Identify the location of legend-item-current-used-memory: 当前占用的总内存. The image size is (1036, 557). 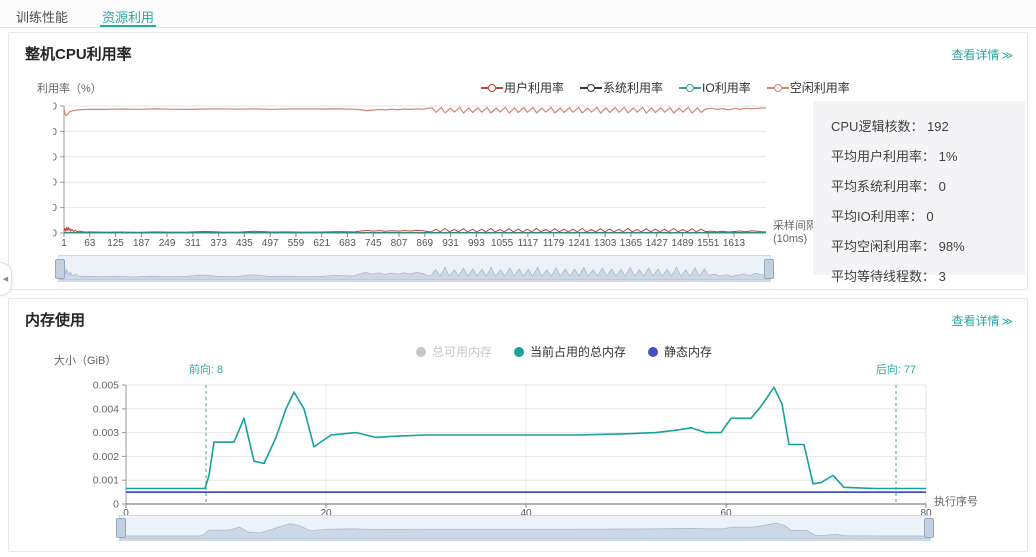
(570, 351).